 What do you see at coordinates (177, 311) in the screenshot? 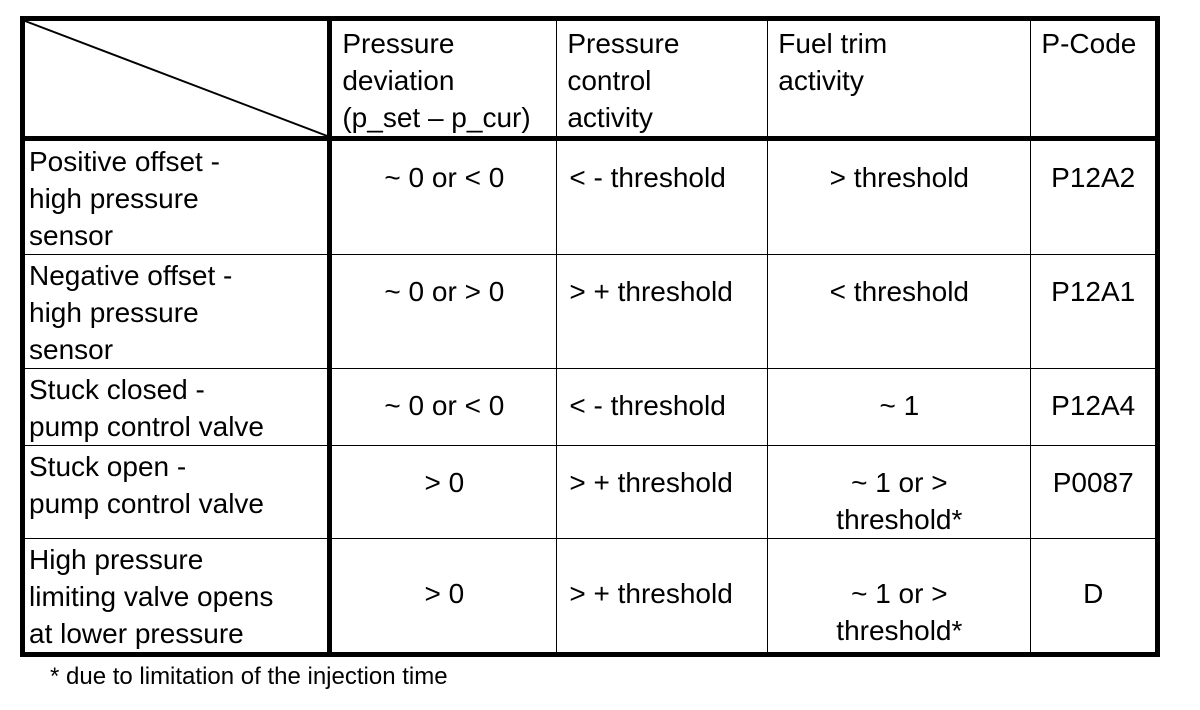
I see `row-label: Negative offset - high pressure sensor` at bounding box center [177, 311].